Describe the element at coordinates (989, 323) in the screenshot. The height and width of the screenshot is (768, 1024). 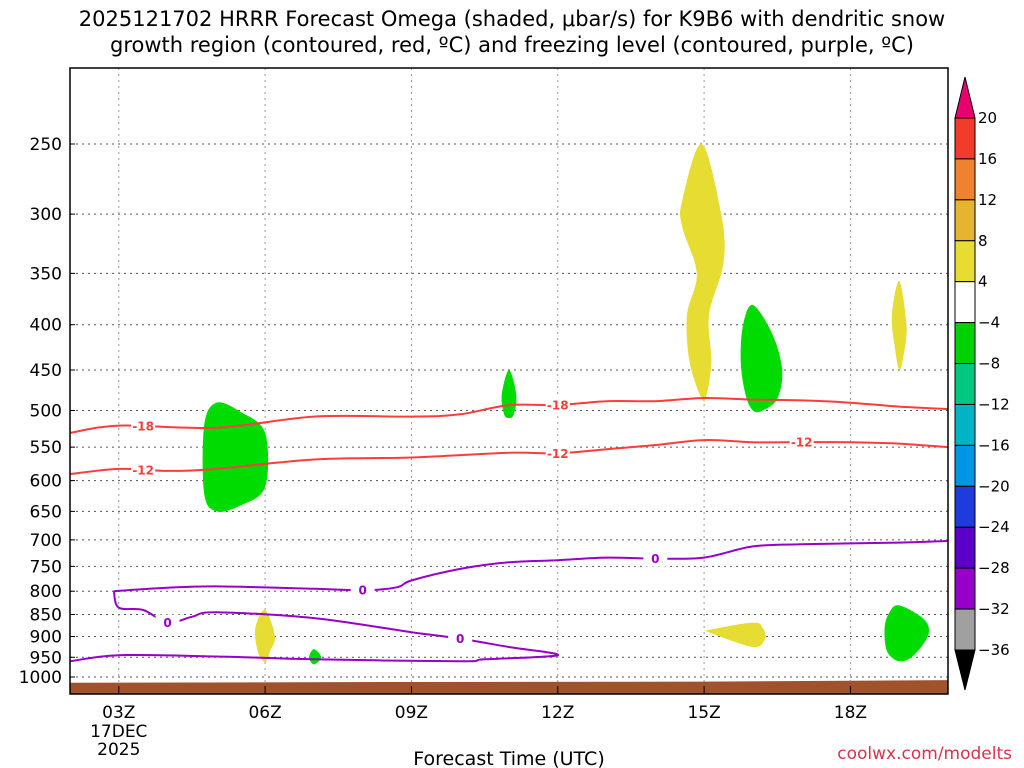
I see `colorbar-label: −4` at that location.